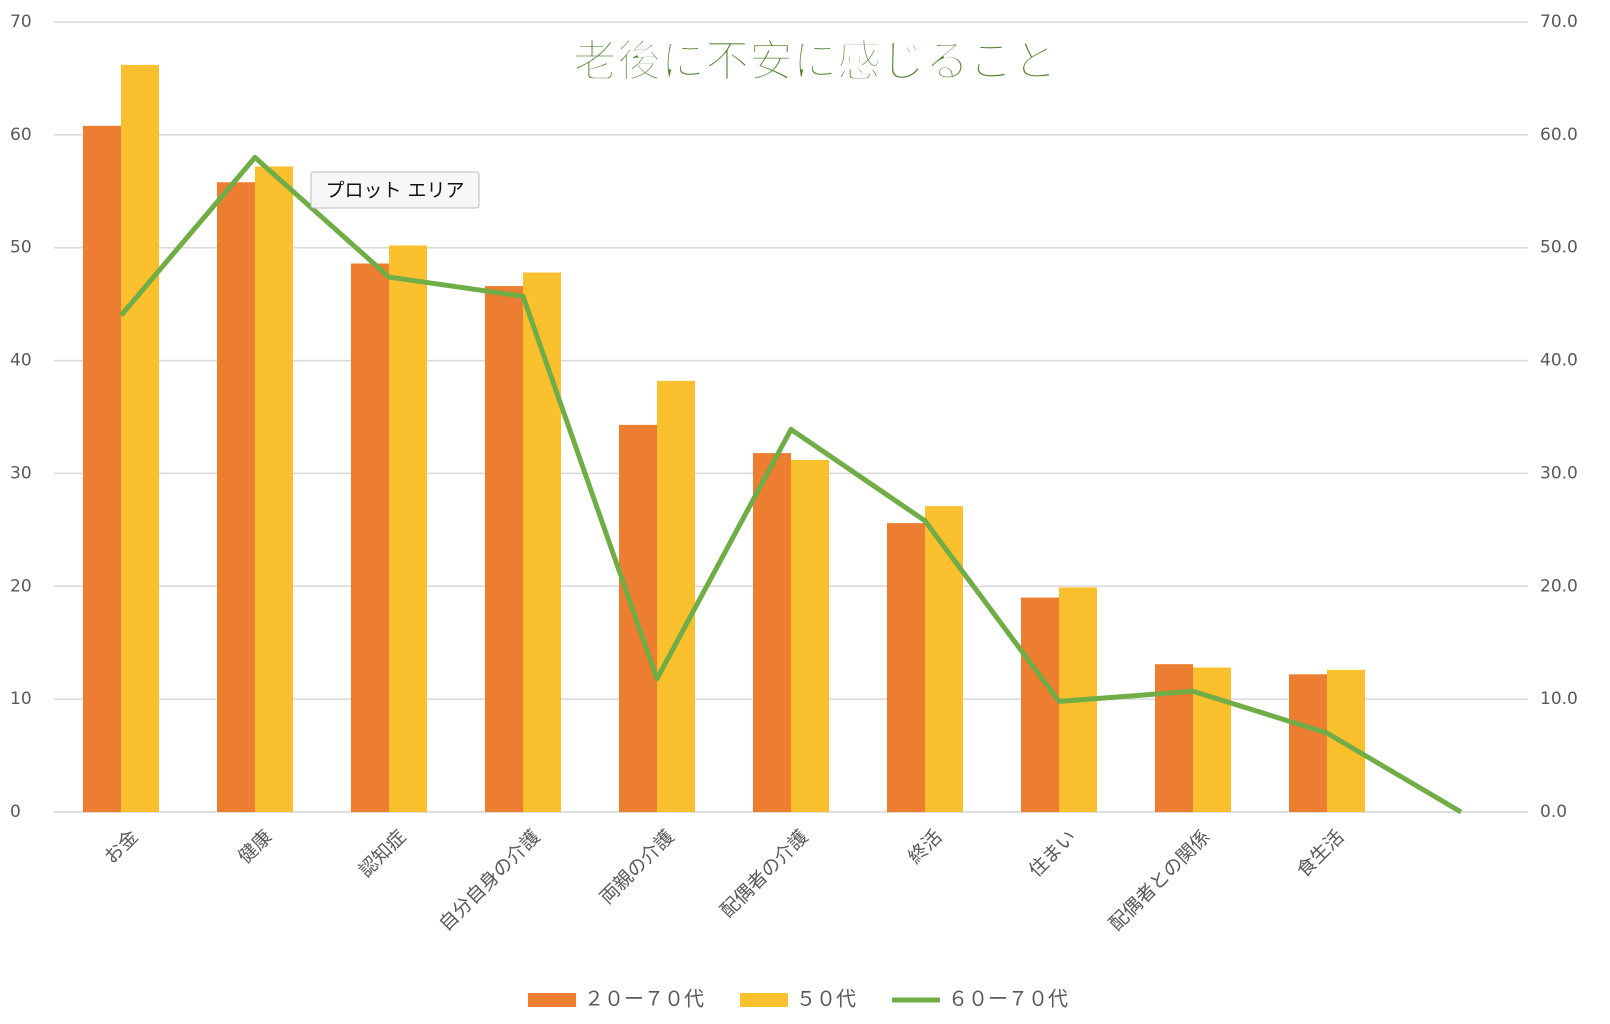 Image resolution: width=1610 pixels, height=1024 pixels. I want to click on y2-tick-label: 60.0, so click(1559, 135).